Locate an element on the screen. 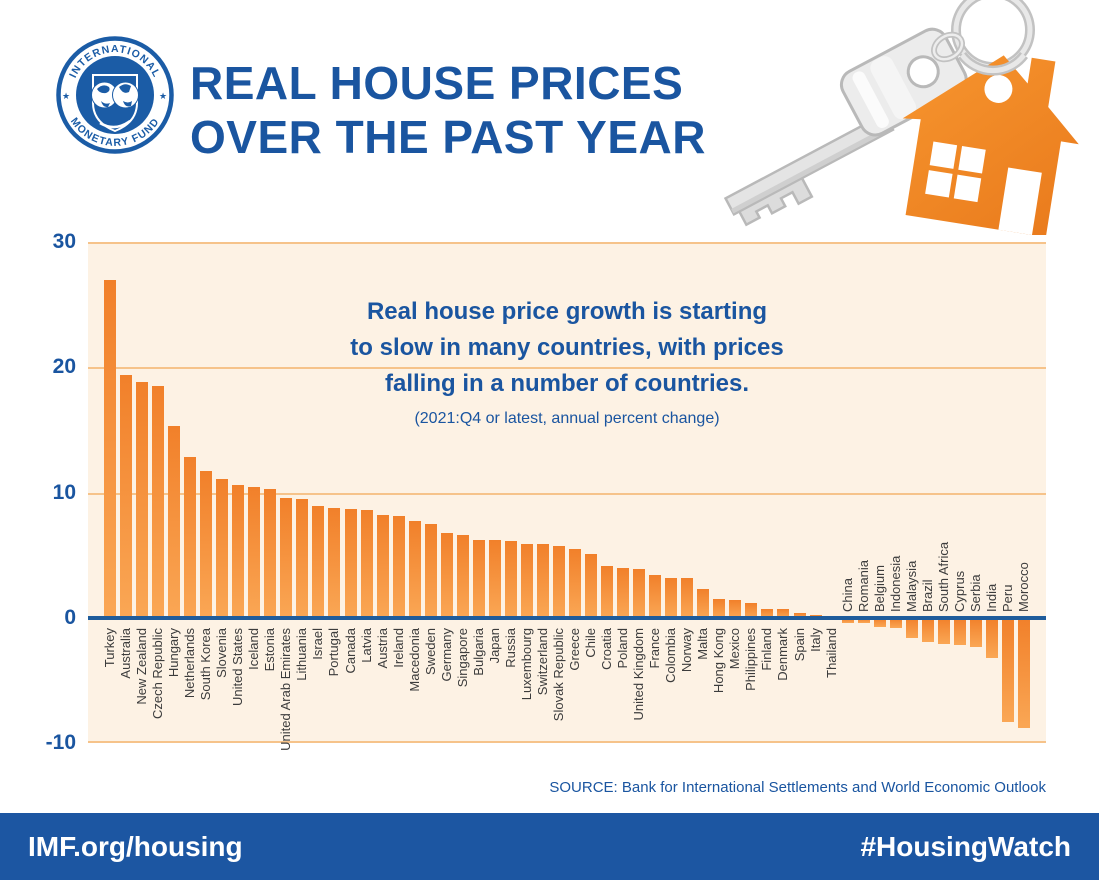 This screenshot has width=1099, height=880. footer-url: IMF.org/housing is located at coordinates (135, 846).